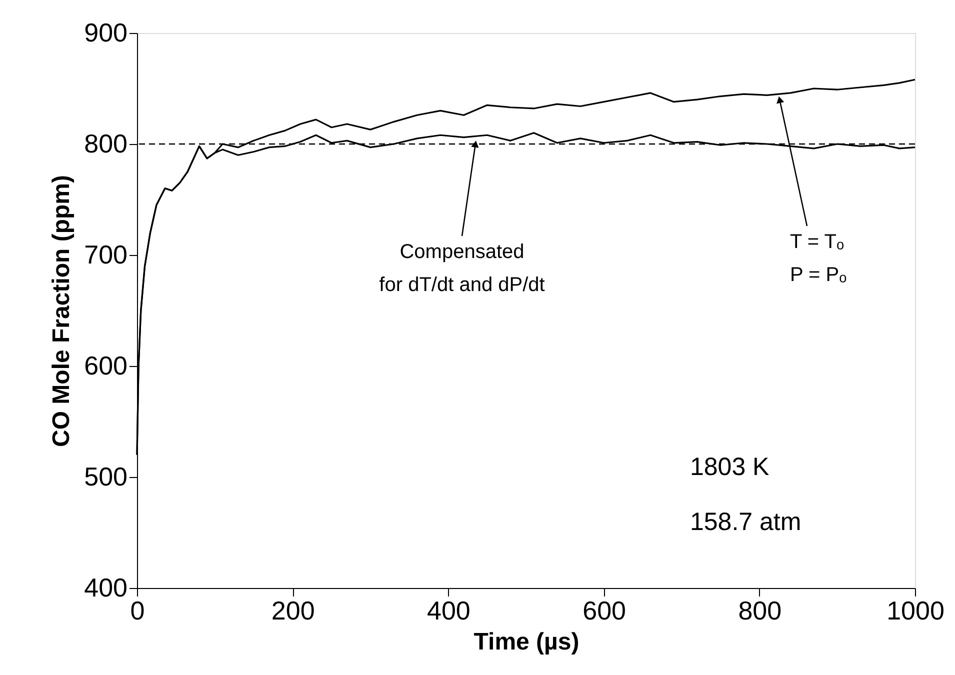 The height and width of the screenshot is (675, 955). What do you see at coordinates (106, 255) in the screenshot?
I see `y-tick-label: 700` at bounding box center [106, 255].